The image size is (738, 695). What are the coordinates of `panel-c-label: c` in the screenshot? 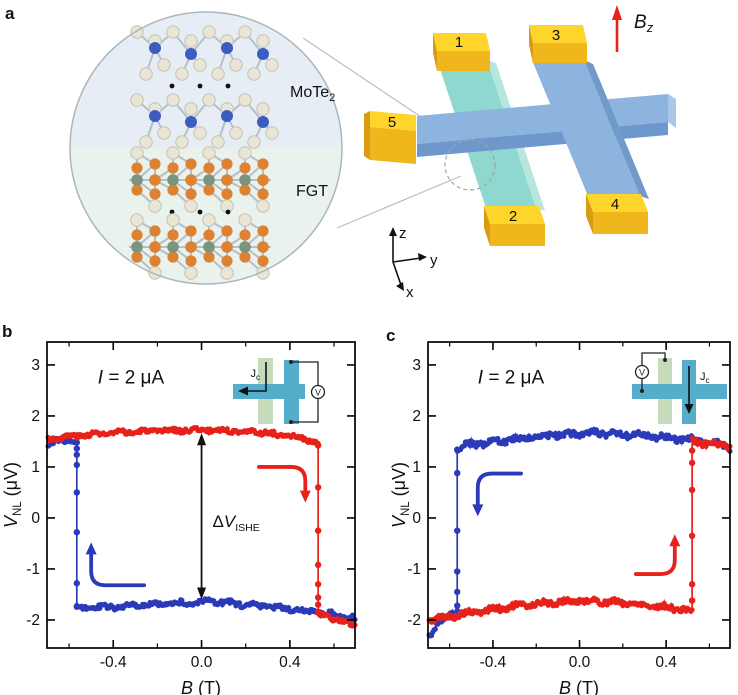 It's located at (391, 335).